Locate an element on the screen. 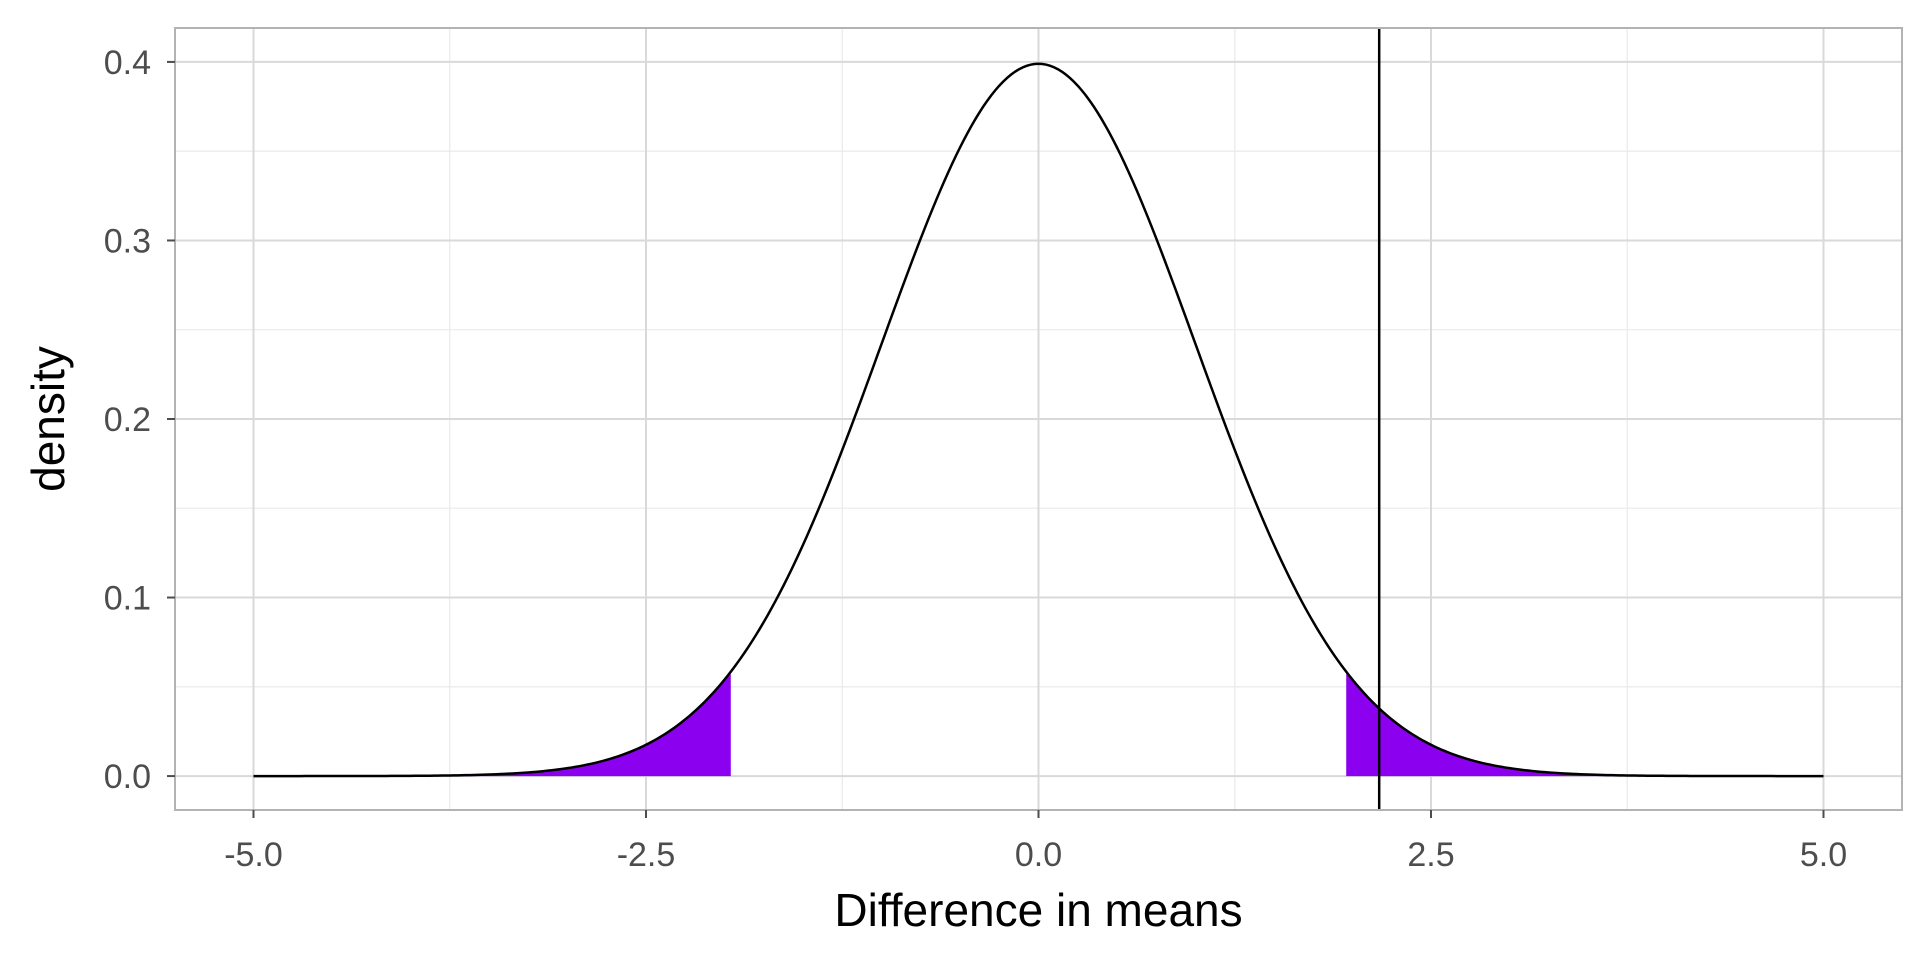 This screenshot has height=960, width=1920. y-axis-title: density is located at coordinates (48, 419).